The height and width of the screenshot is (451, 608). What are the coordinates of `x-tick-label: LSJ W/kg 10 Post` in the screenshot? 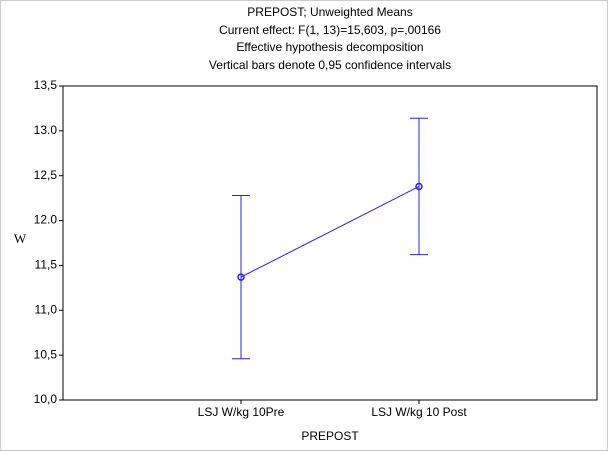 It's located at (419, 412).